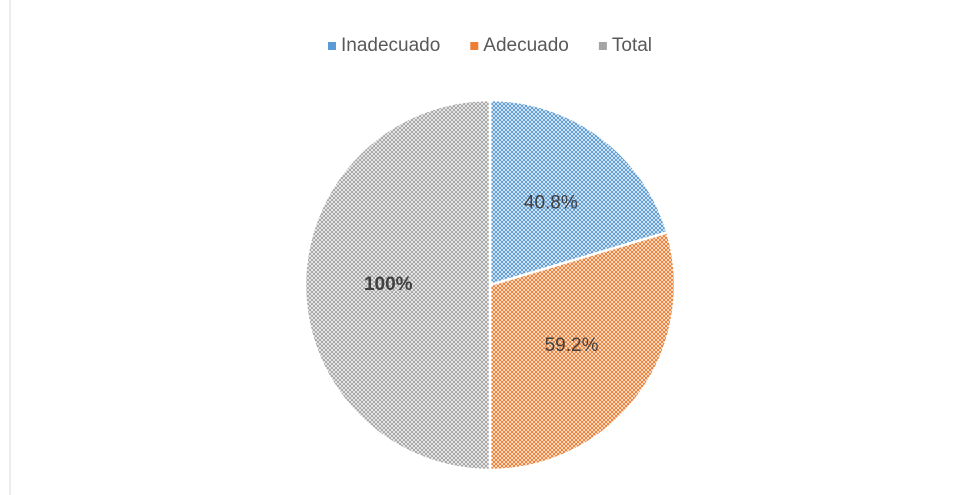 The width and height of the screenshot is (957, 495). What do you see at coordinates (390, 45) in the screenshot?
I see `legend-text: Inadecuado` at bounding box center [390, 45].